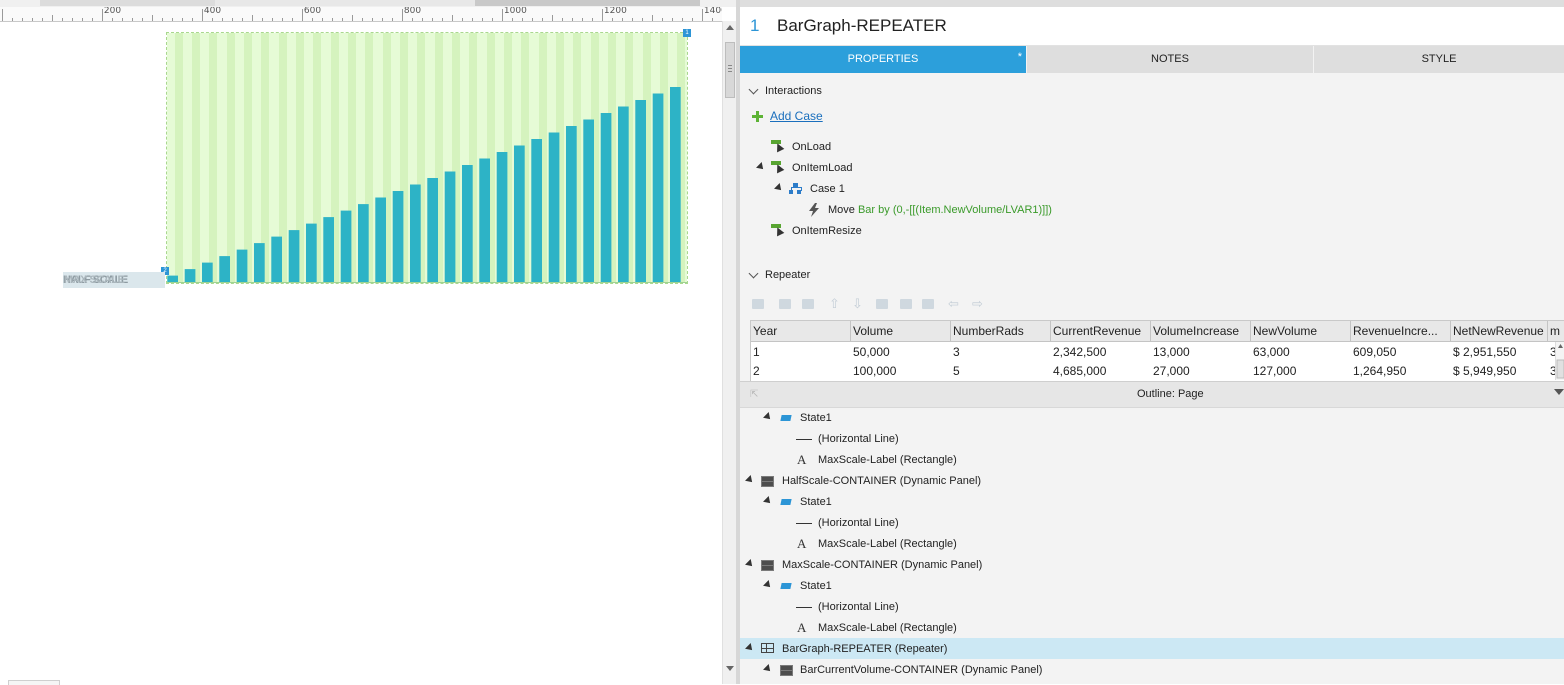  I want to click on table-cell: $ 2,951,550, so click(1499, 352).